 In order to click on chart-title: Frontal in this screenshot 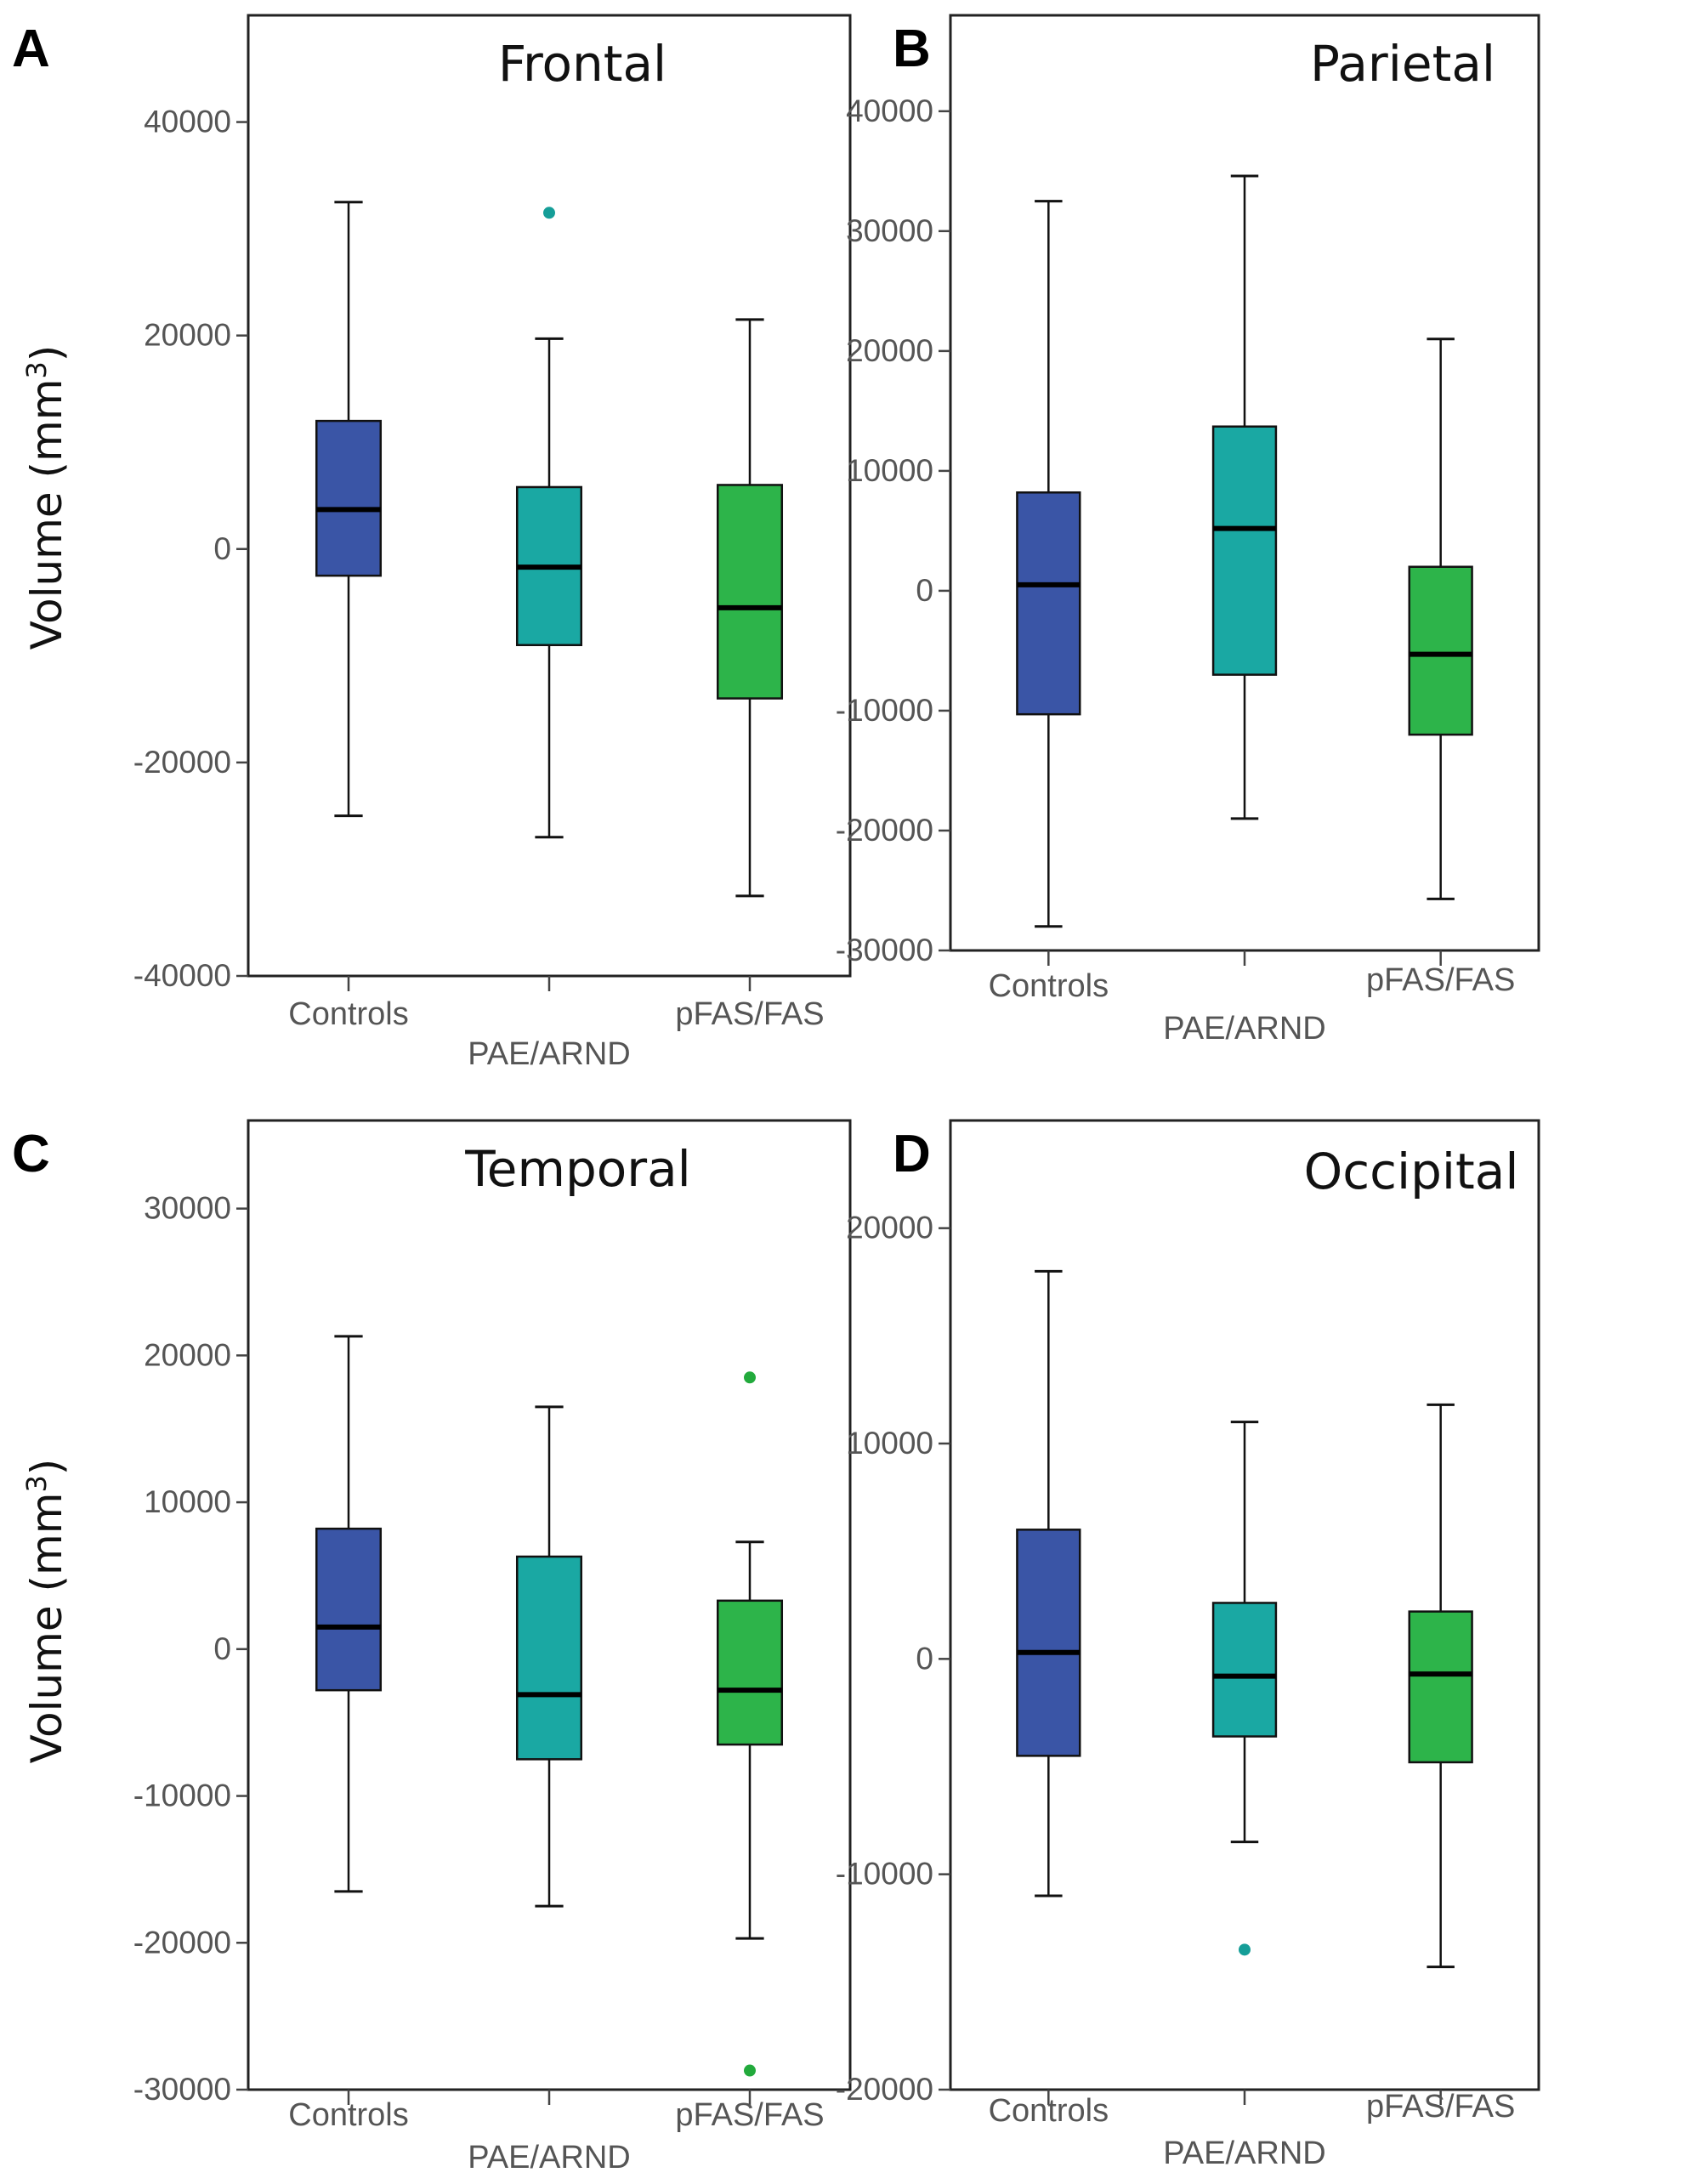, I will do `click(582, 64)`.